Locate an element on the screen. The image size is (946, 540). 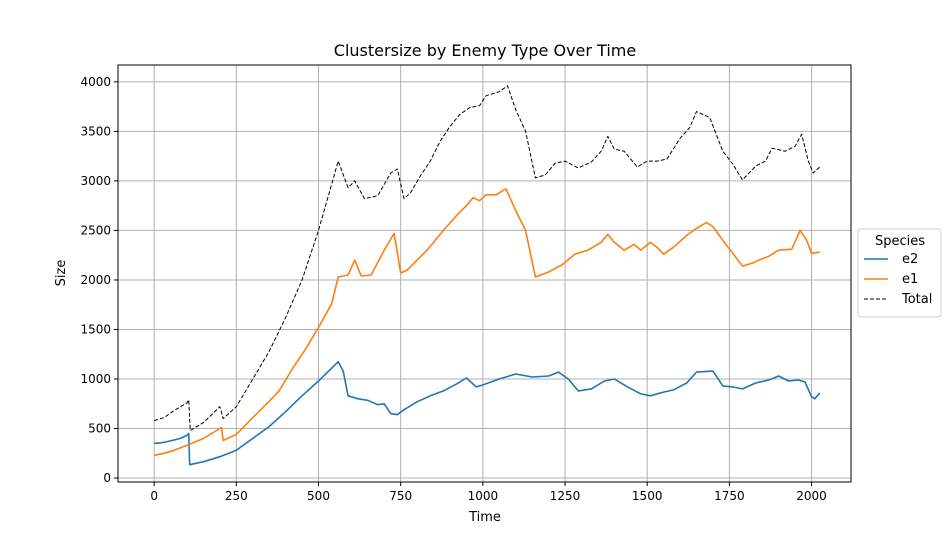
y-tick-label: 2000 is located at coordinates (95, 280).